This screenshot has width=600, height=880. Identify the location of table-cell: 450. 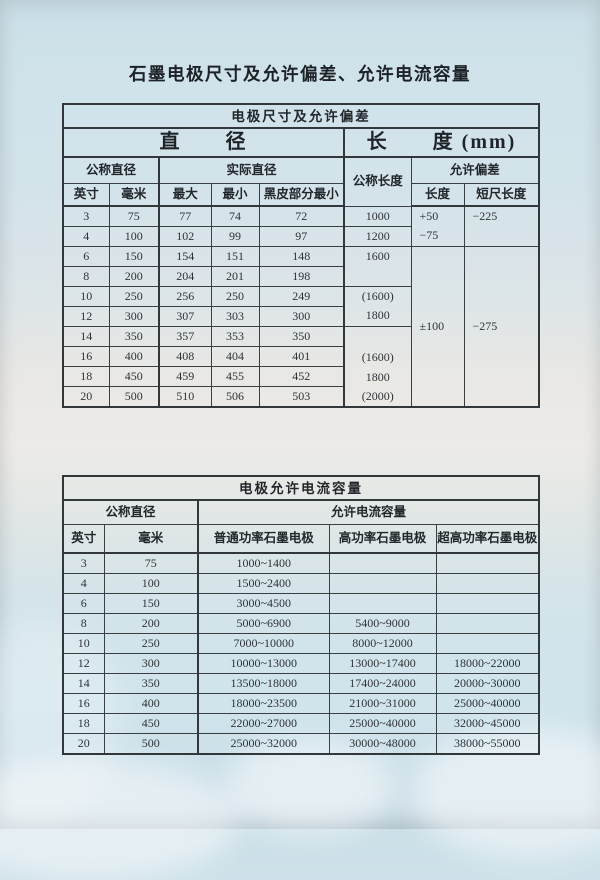
(134, 376).